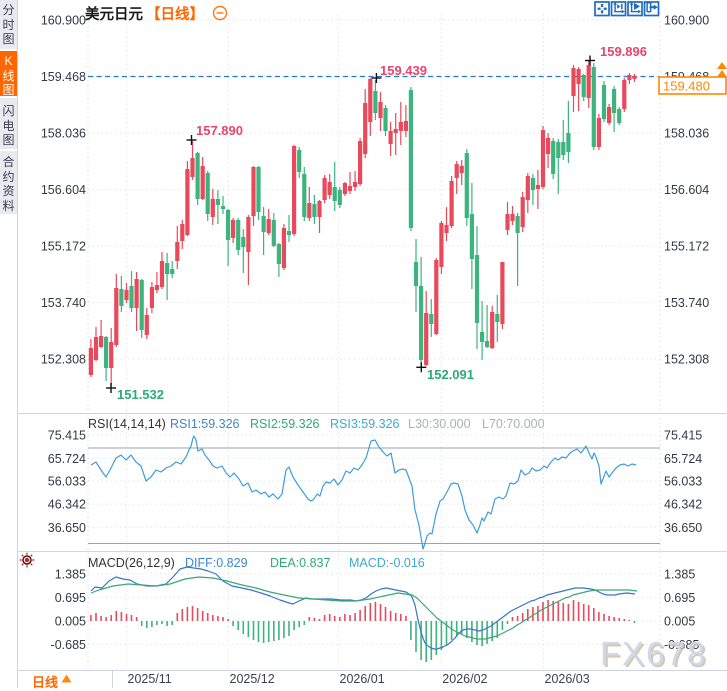 The image size is (727, 691). What do you see at coordinates (140, 394) in the screenshot?
I see `svg-text: 151.532` at bounding box center [140, 394].